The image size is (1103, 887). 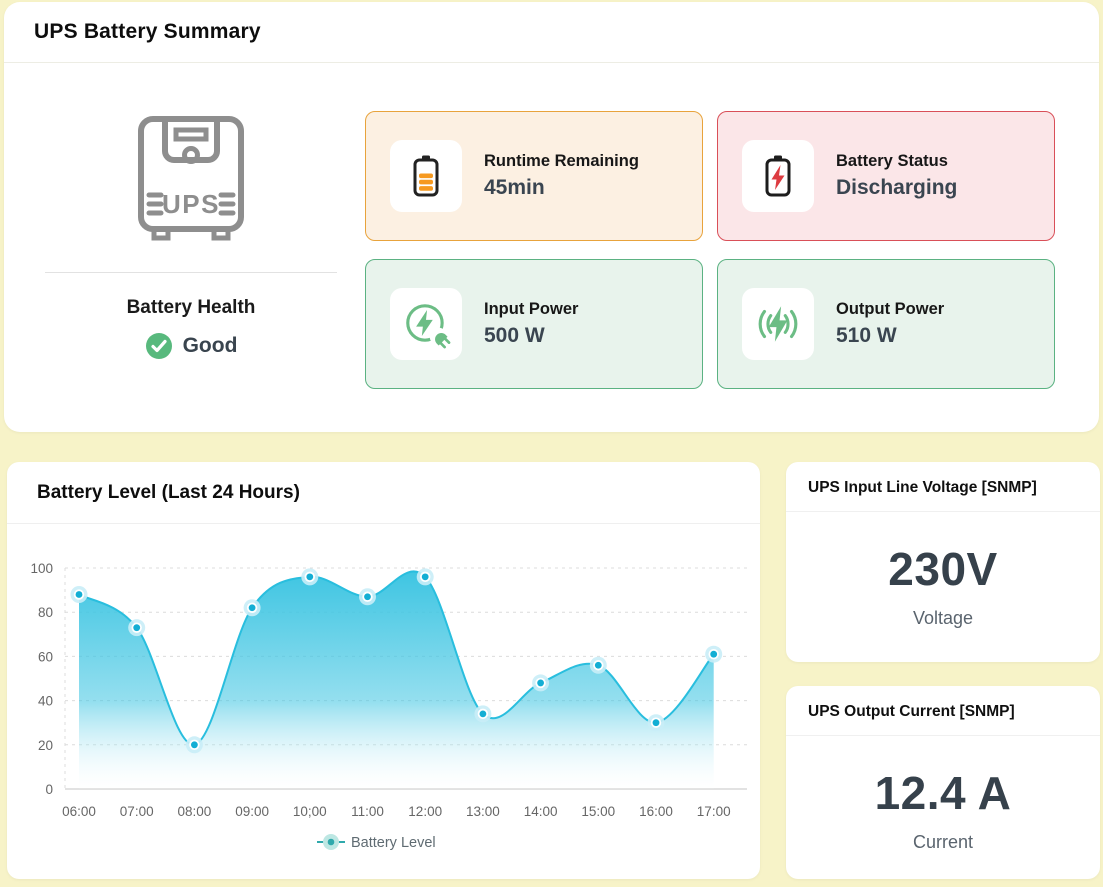 I want to click on input-power-text: Input Power 500 W, so click(x=531, y=324).